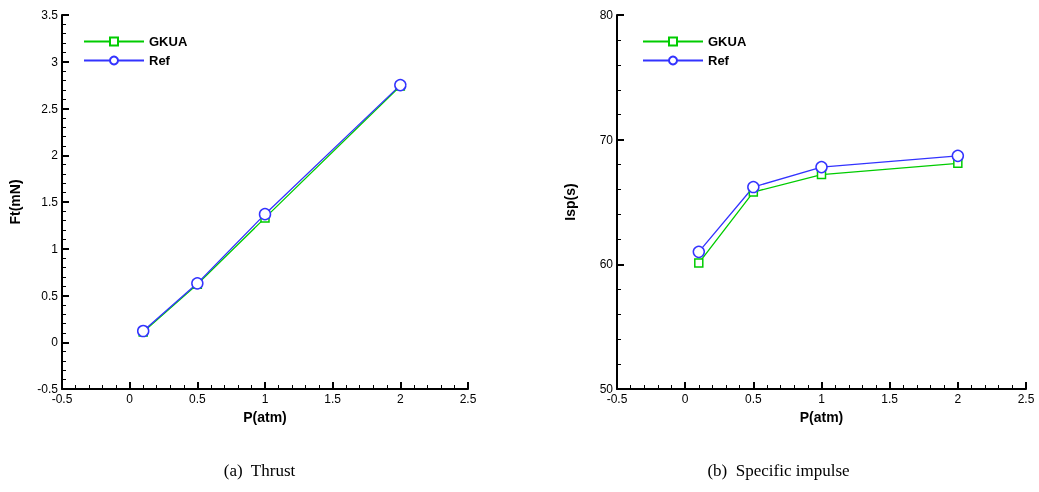  Describe the element at coordinates (606, 389) in the screenshot. I see `y-tick-label: 50` at that location.